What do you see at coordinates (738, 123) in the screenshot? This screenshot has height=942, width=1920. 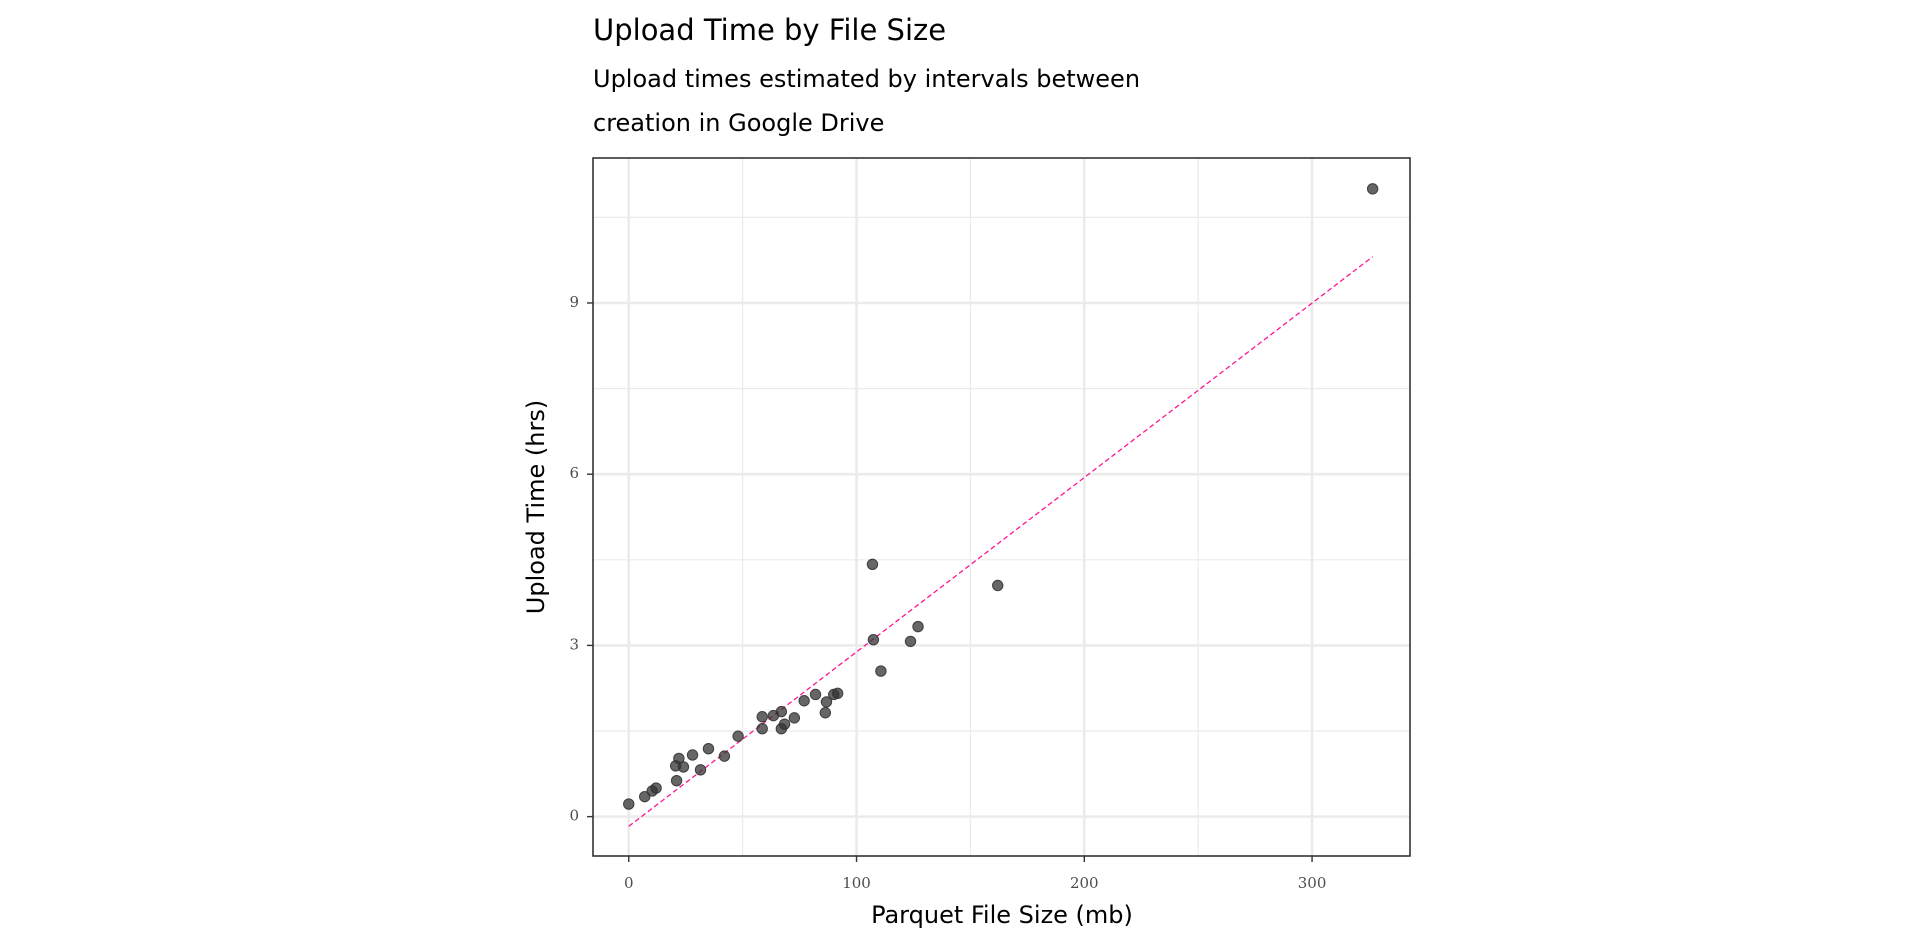 I see `chart-subtitle: creation in Google Drive` at bounding box center [738, 123].